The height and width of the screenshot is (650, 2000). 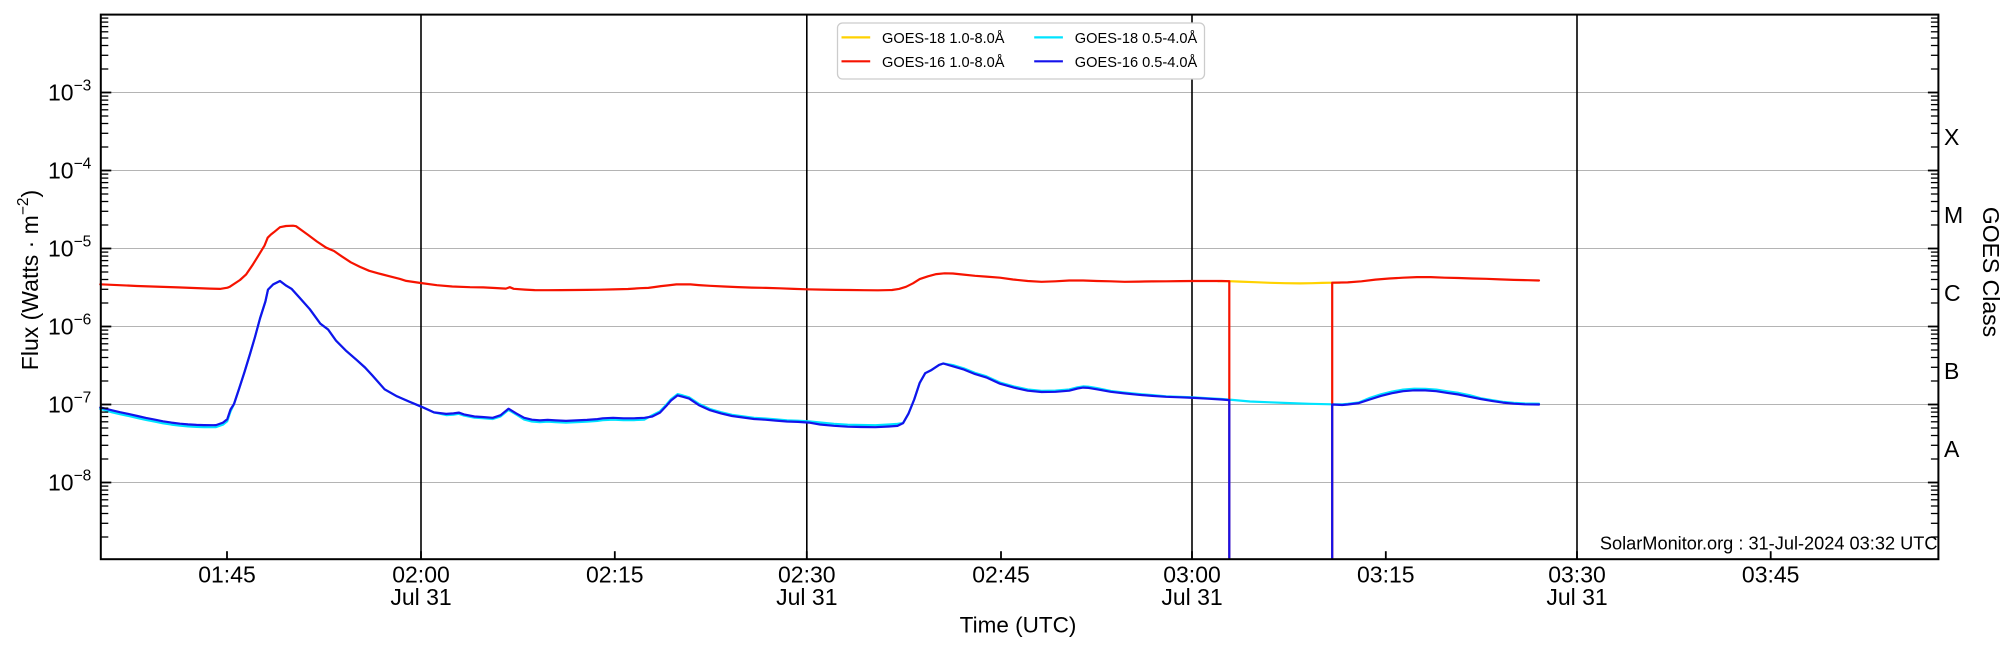 I want to click on svg-text: 03:45, so click(x=1771, y=575).